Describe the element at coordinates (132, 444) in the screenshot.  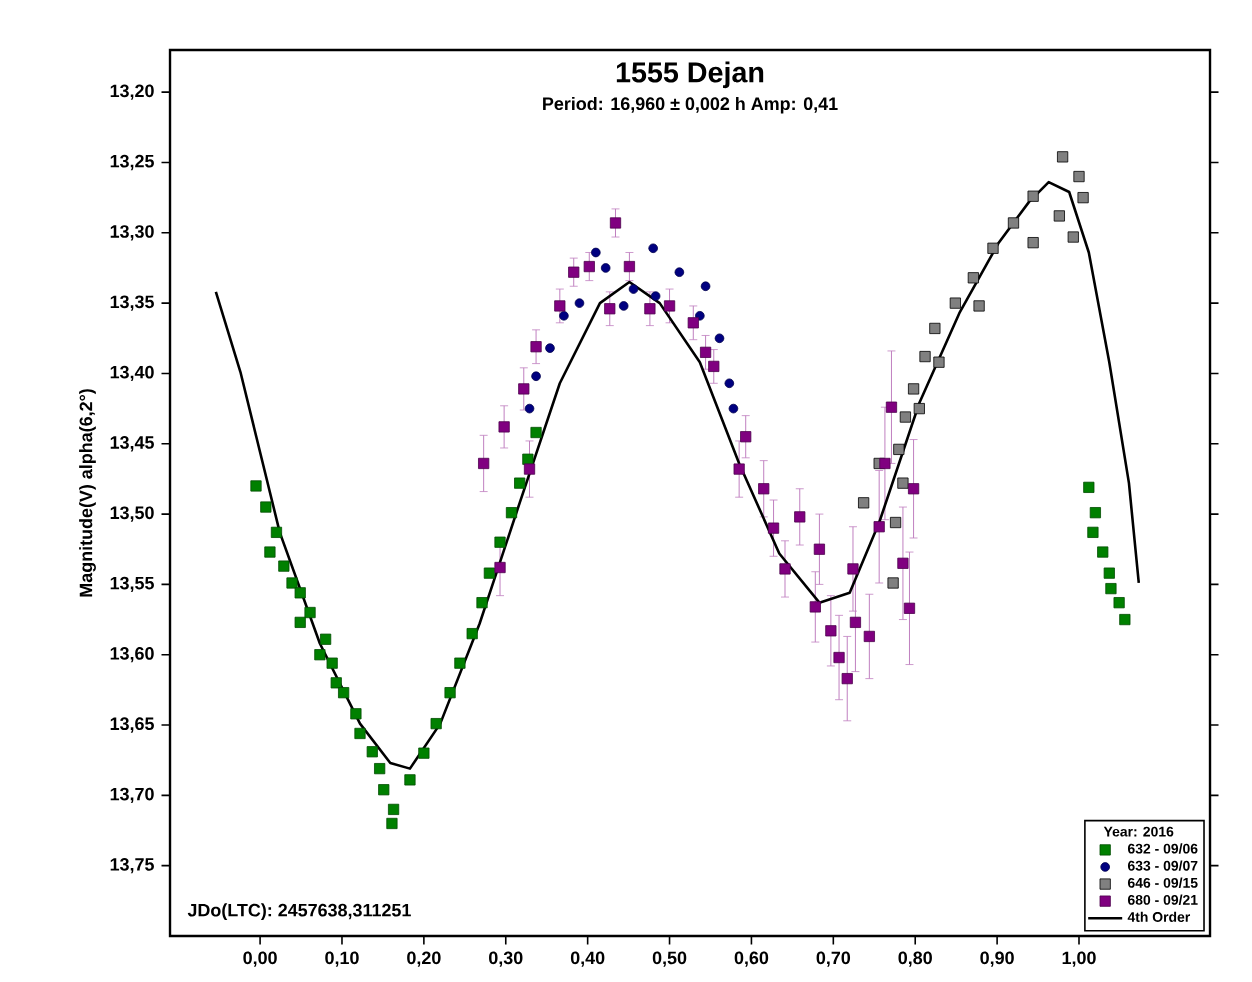
I see `y-tick-label: 13,45` at that location.